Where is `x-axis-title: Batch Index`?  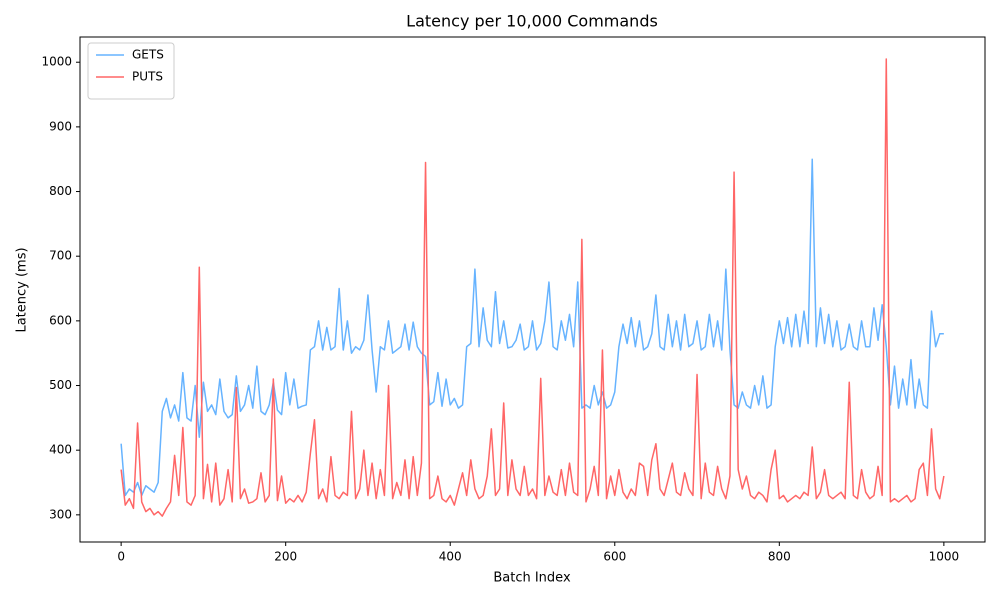
x-axis-title: Batch Index is located at coordinates (532, 578).